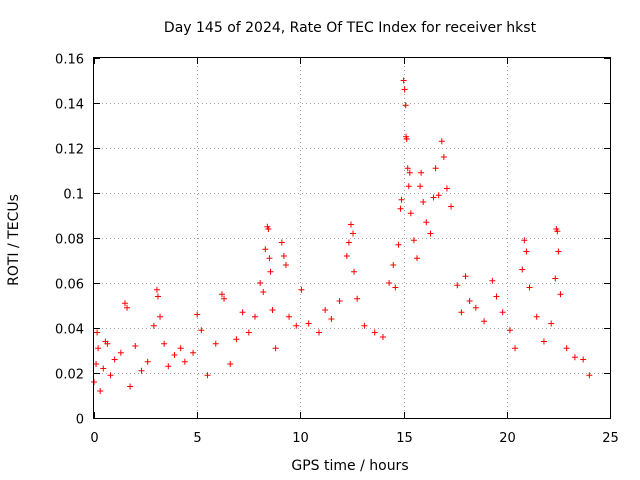 This screenshot has height=480, width=640. What do you see at coordinates (94, 438) in the screenshot?
I see `x-tick-label: 0` at bounding box center [94, 438].